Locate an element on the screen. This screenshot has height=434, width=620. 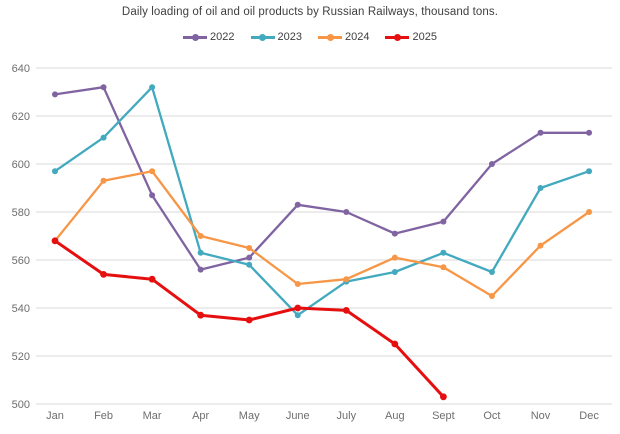
series-marker-2025-Feb is located at coordinates (103, 274).